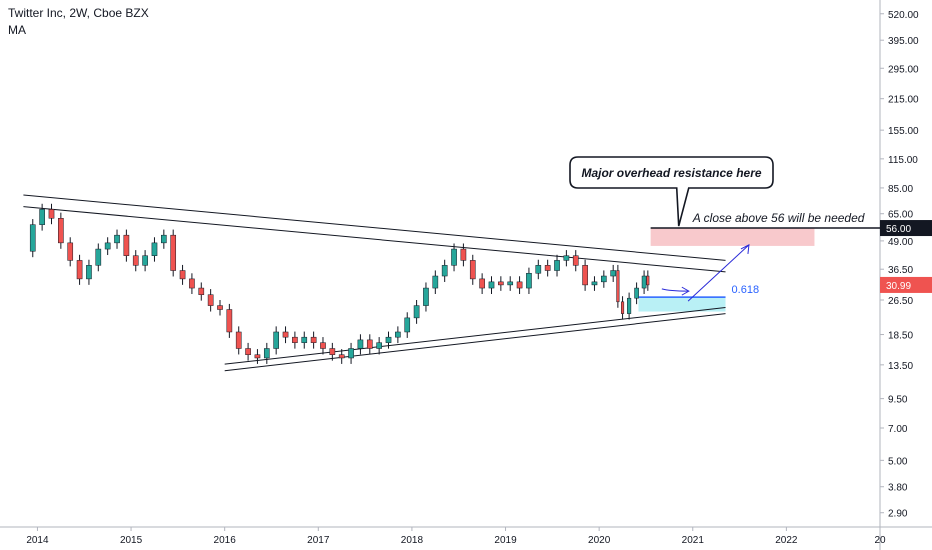 This screenshot has width=932, height=550. Describe the element at coordinates (880, 540) in the screenshot. I see `x-tick-label: 20` at that location.